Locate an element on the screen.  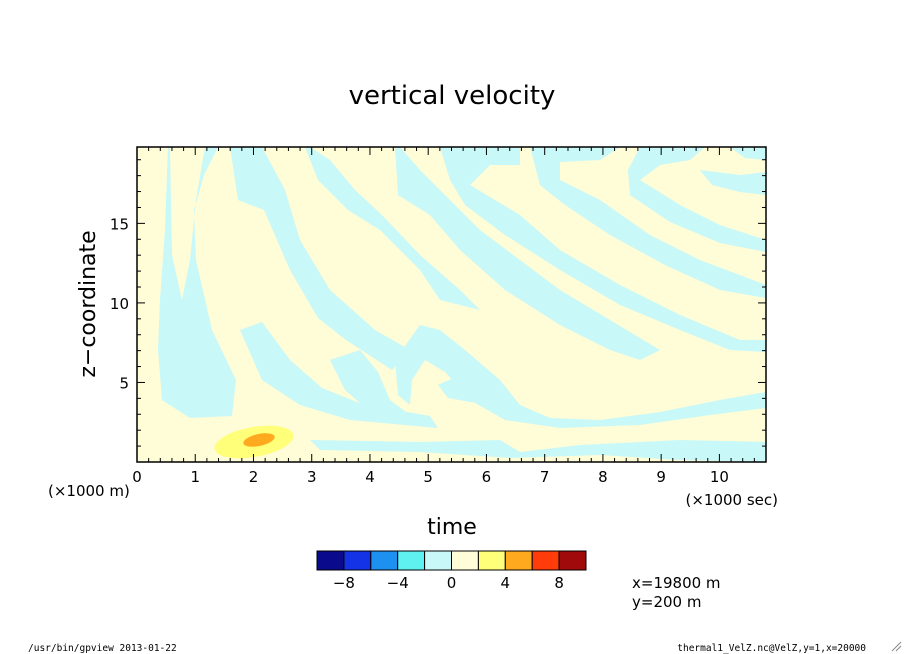
neg-region-upper-right-strip is located at coordinates (748, 153).